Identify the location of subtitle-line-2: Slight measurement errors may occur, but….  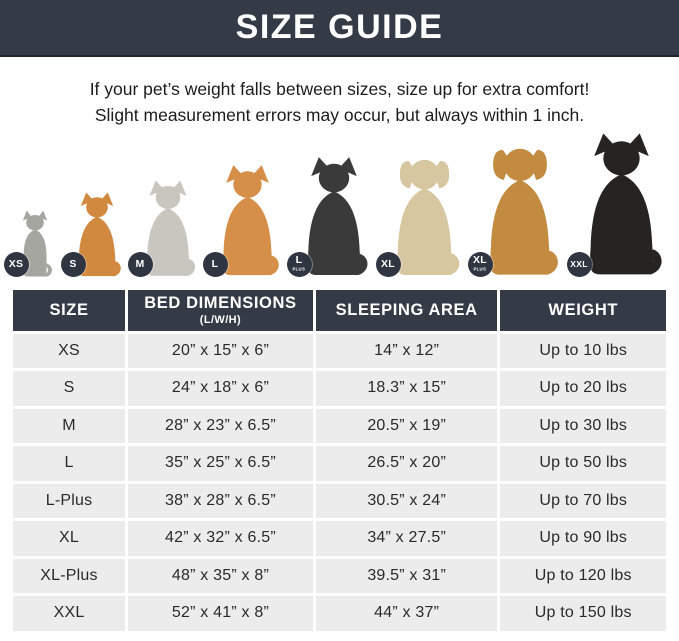
(339, 115).